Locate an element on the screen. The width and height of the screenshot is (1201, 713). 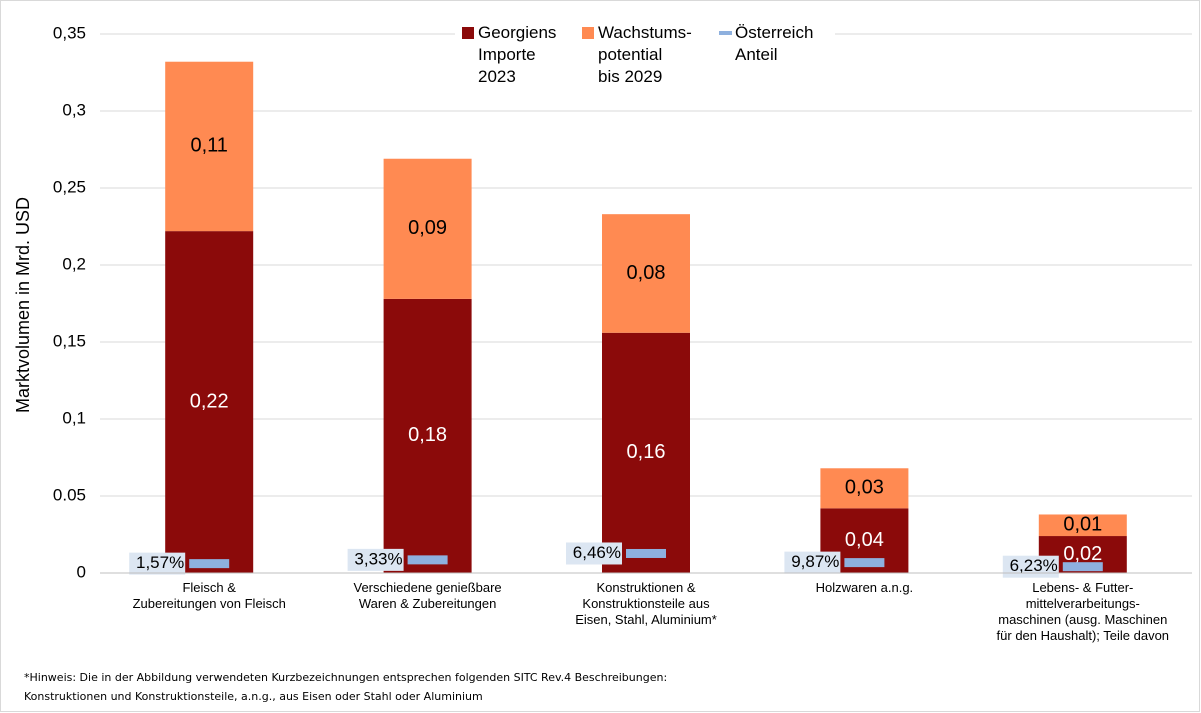
x-tick-line: Fleisch & is located at coordinates (209, 587).